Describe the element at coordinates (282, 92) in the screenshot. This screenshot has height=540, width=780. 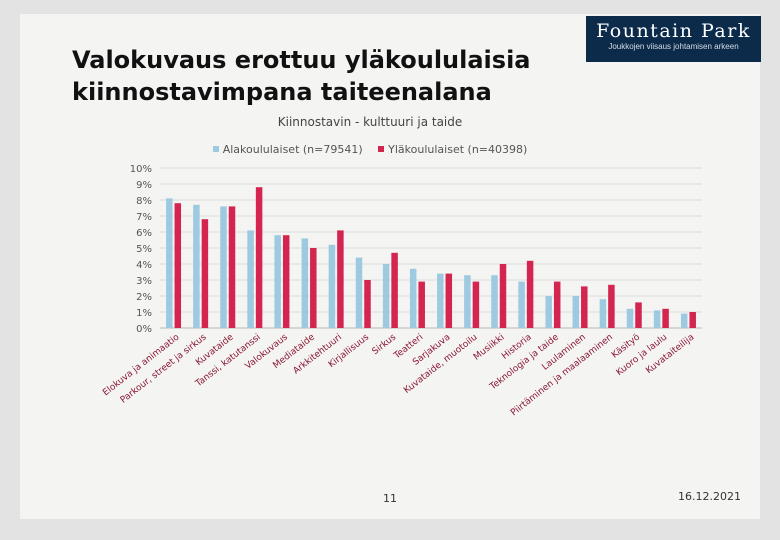
I see `title-line-2: kiinnostavimpana taiteenalana` at that location.